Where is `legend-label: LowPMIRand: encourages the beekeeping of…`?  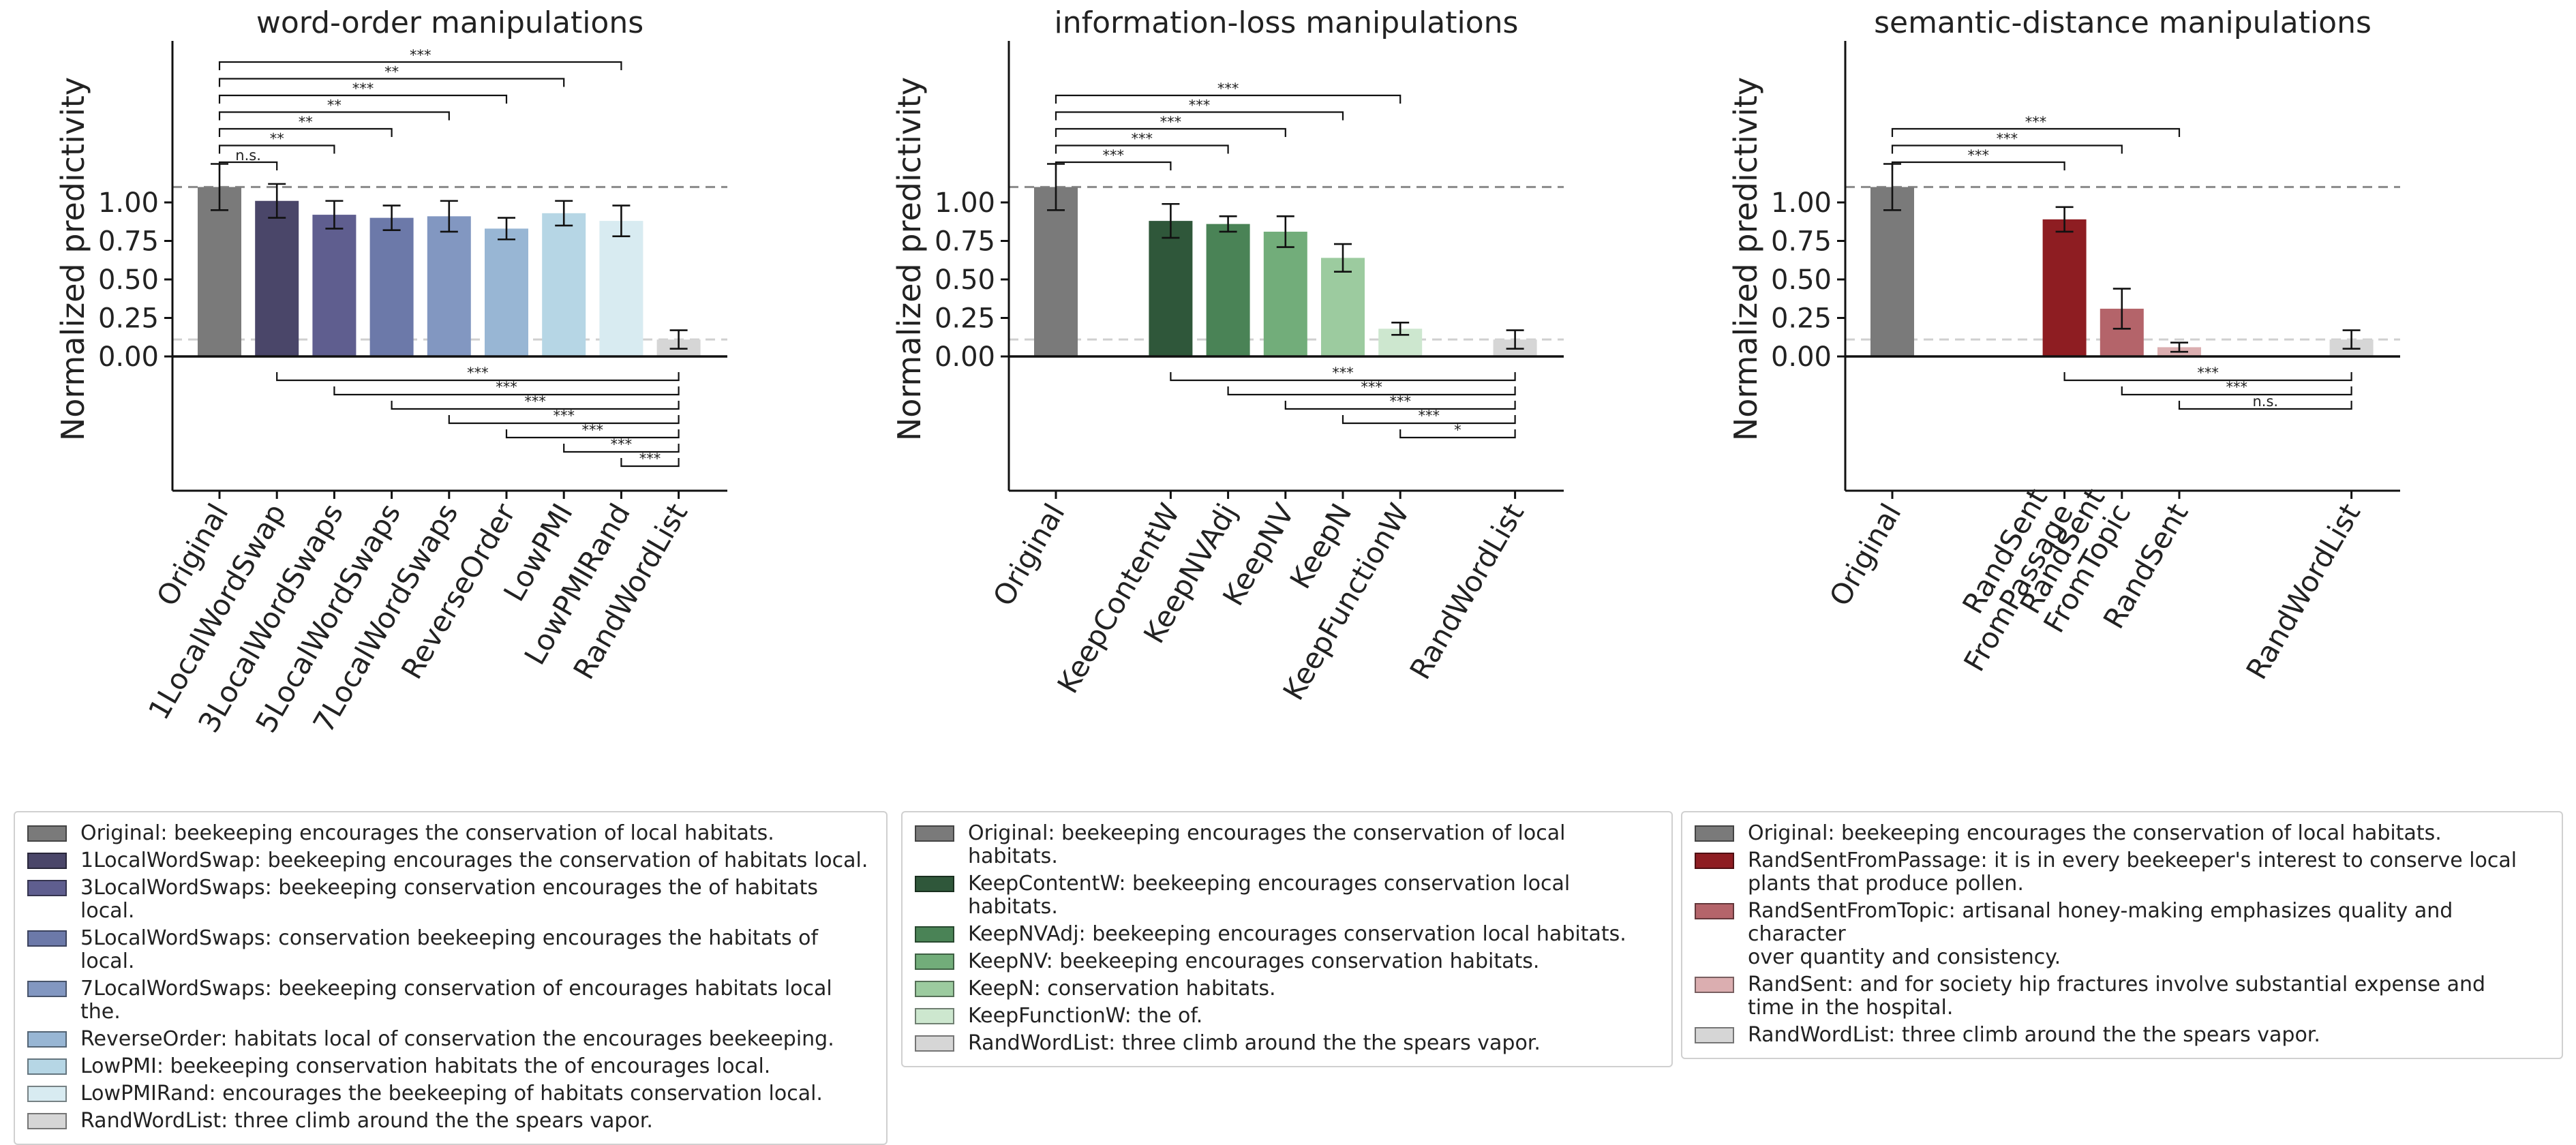 legend-label: LowPMIRand: encourages the beekeeping of… is located at coordinates (451, 1093).